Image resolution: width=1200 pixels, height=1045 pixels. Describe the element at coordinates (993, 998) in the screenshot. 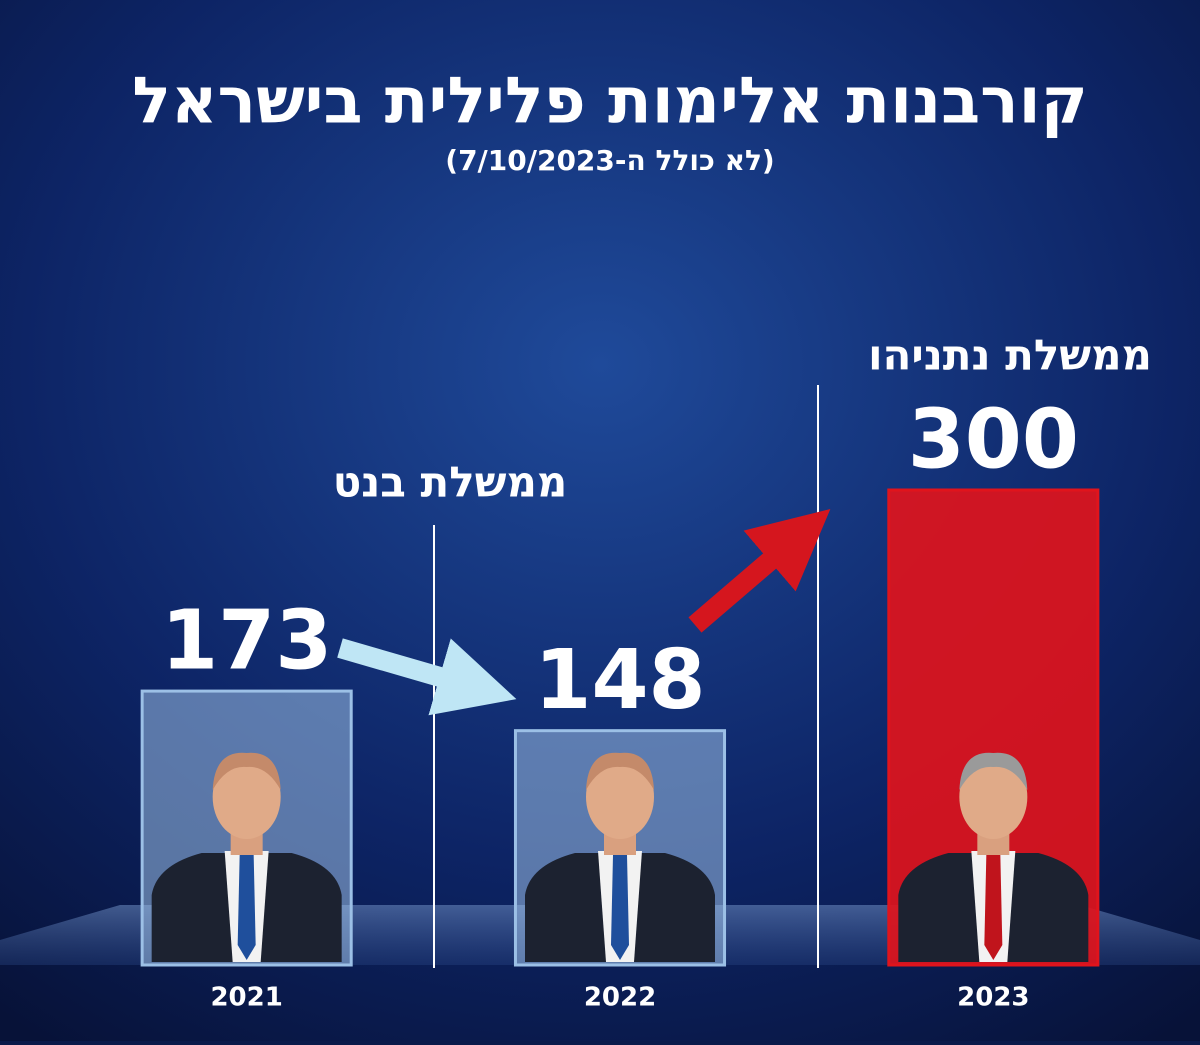

I see `x-tick-label: 2023` at that location.